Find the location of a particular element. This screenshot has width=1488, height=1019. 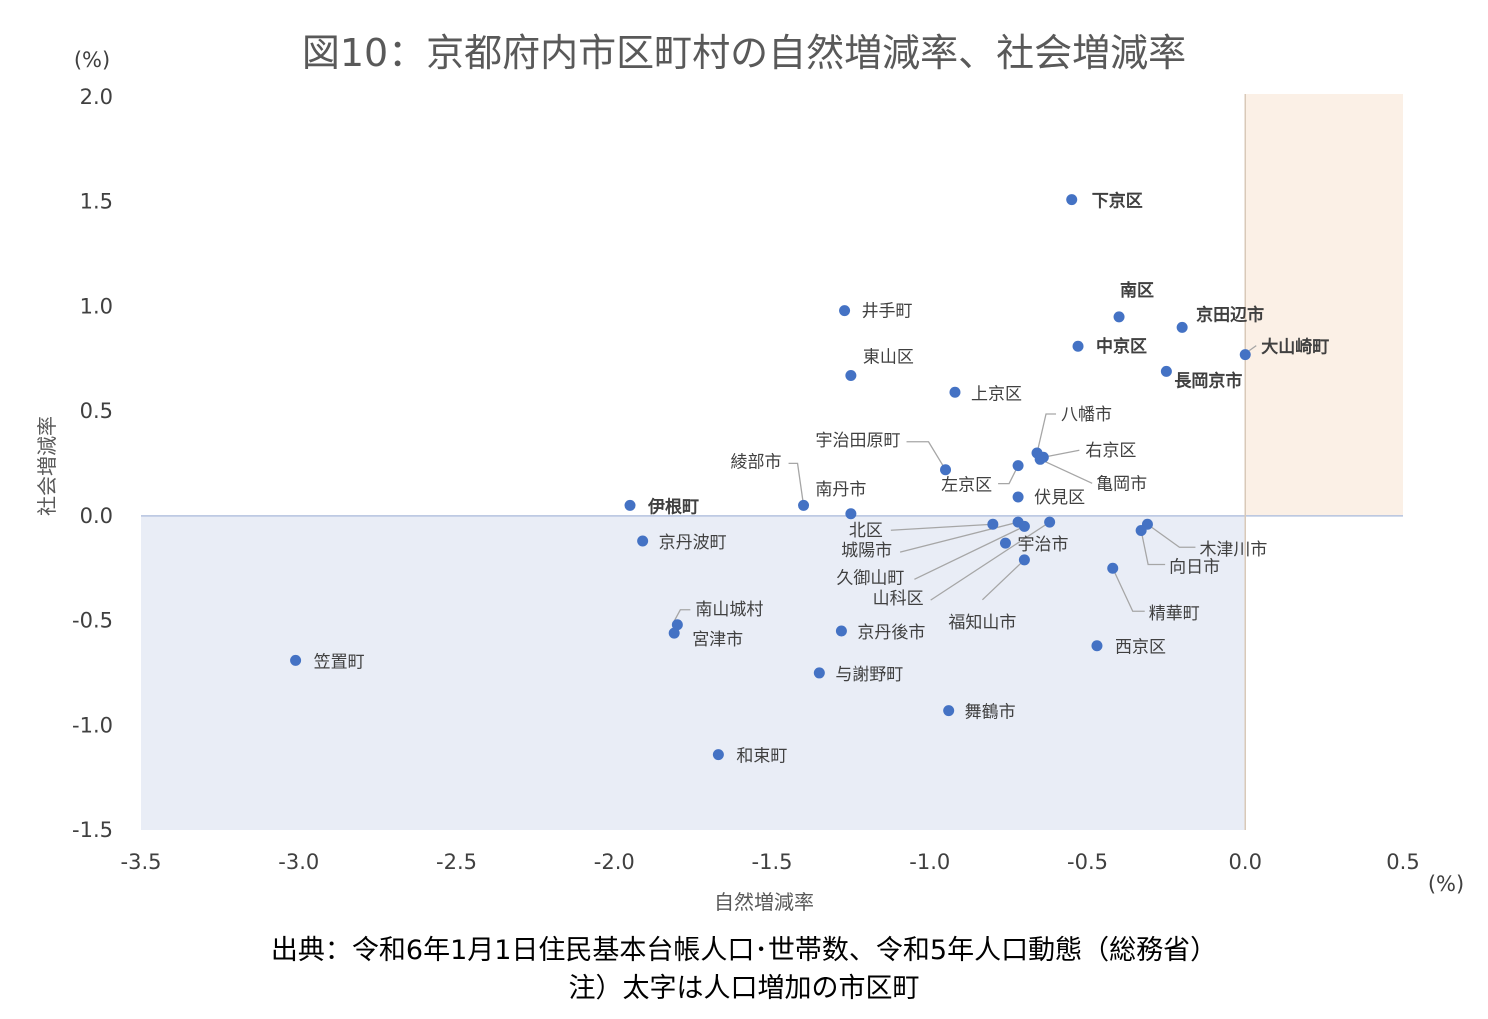

x-tick-label: -3.0 is located at coordinates (298, 862).